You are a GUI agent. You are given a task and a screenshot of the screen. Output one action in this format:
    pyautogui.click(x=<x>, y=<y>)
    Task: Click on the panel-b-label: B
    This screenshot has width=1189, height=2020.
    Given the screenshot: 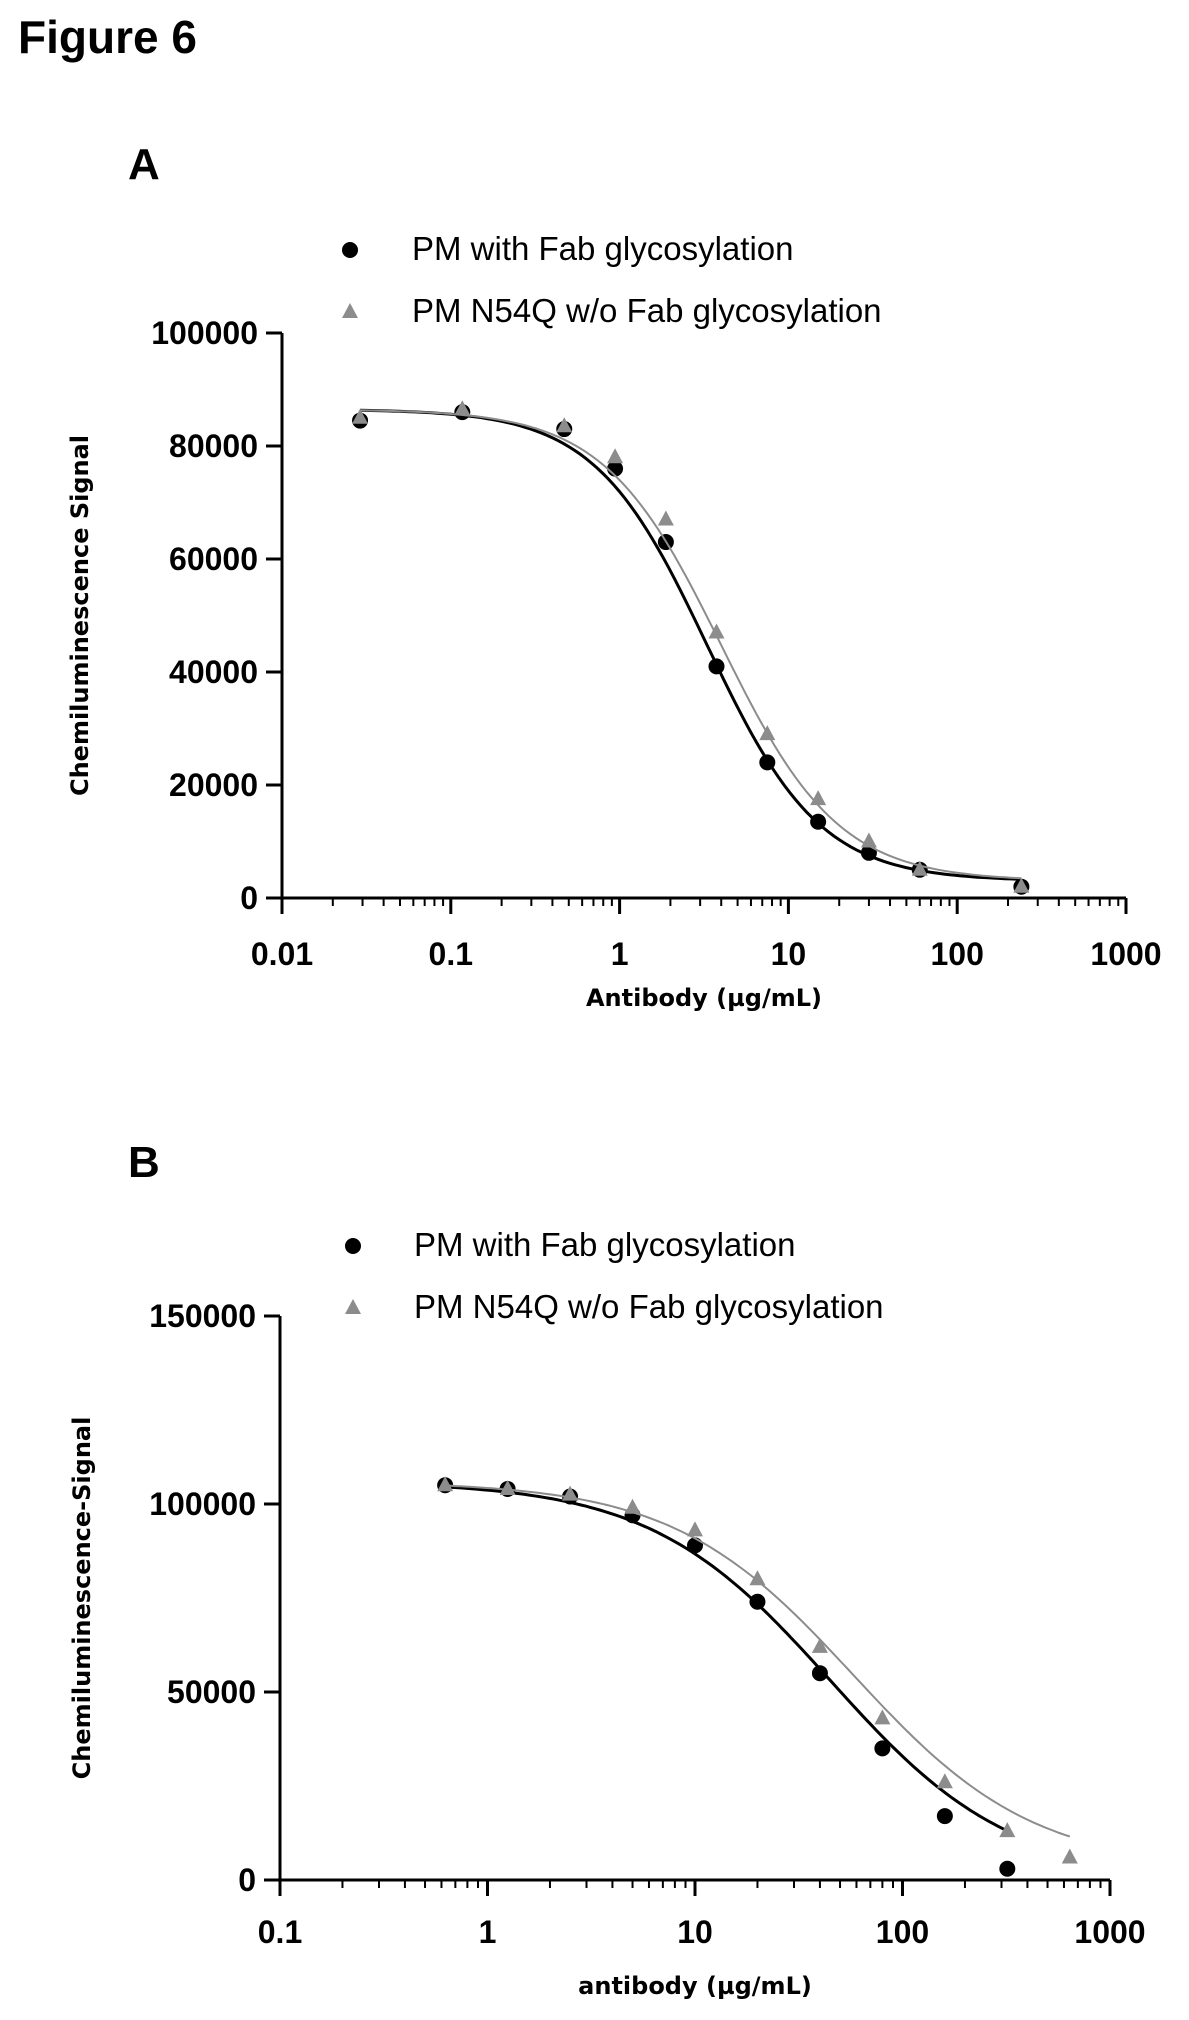 What is the action you would take?
    pyautogui.click(x=144, y=1162)
    